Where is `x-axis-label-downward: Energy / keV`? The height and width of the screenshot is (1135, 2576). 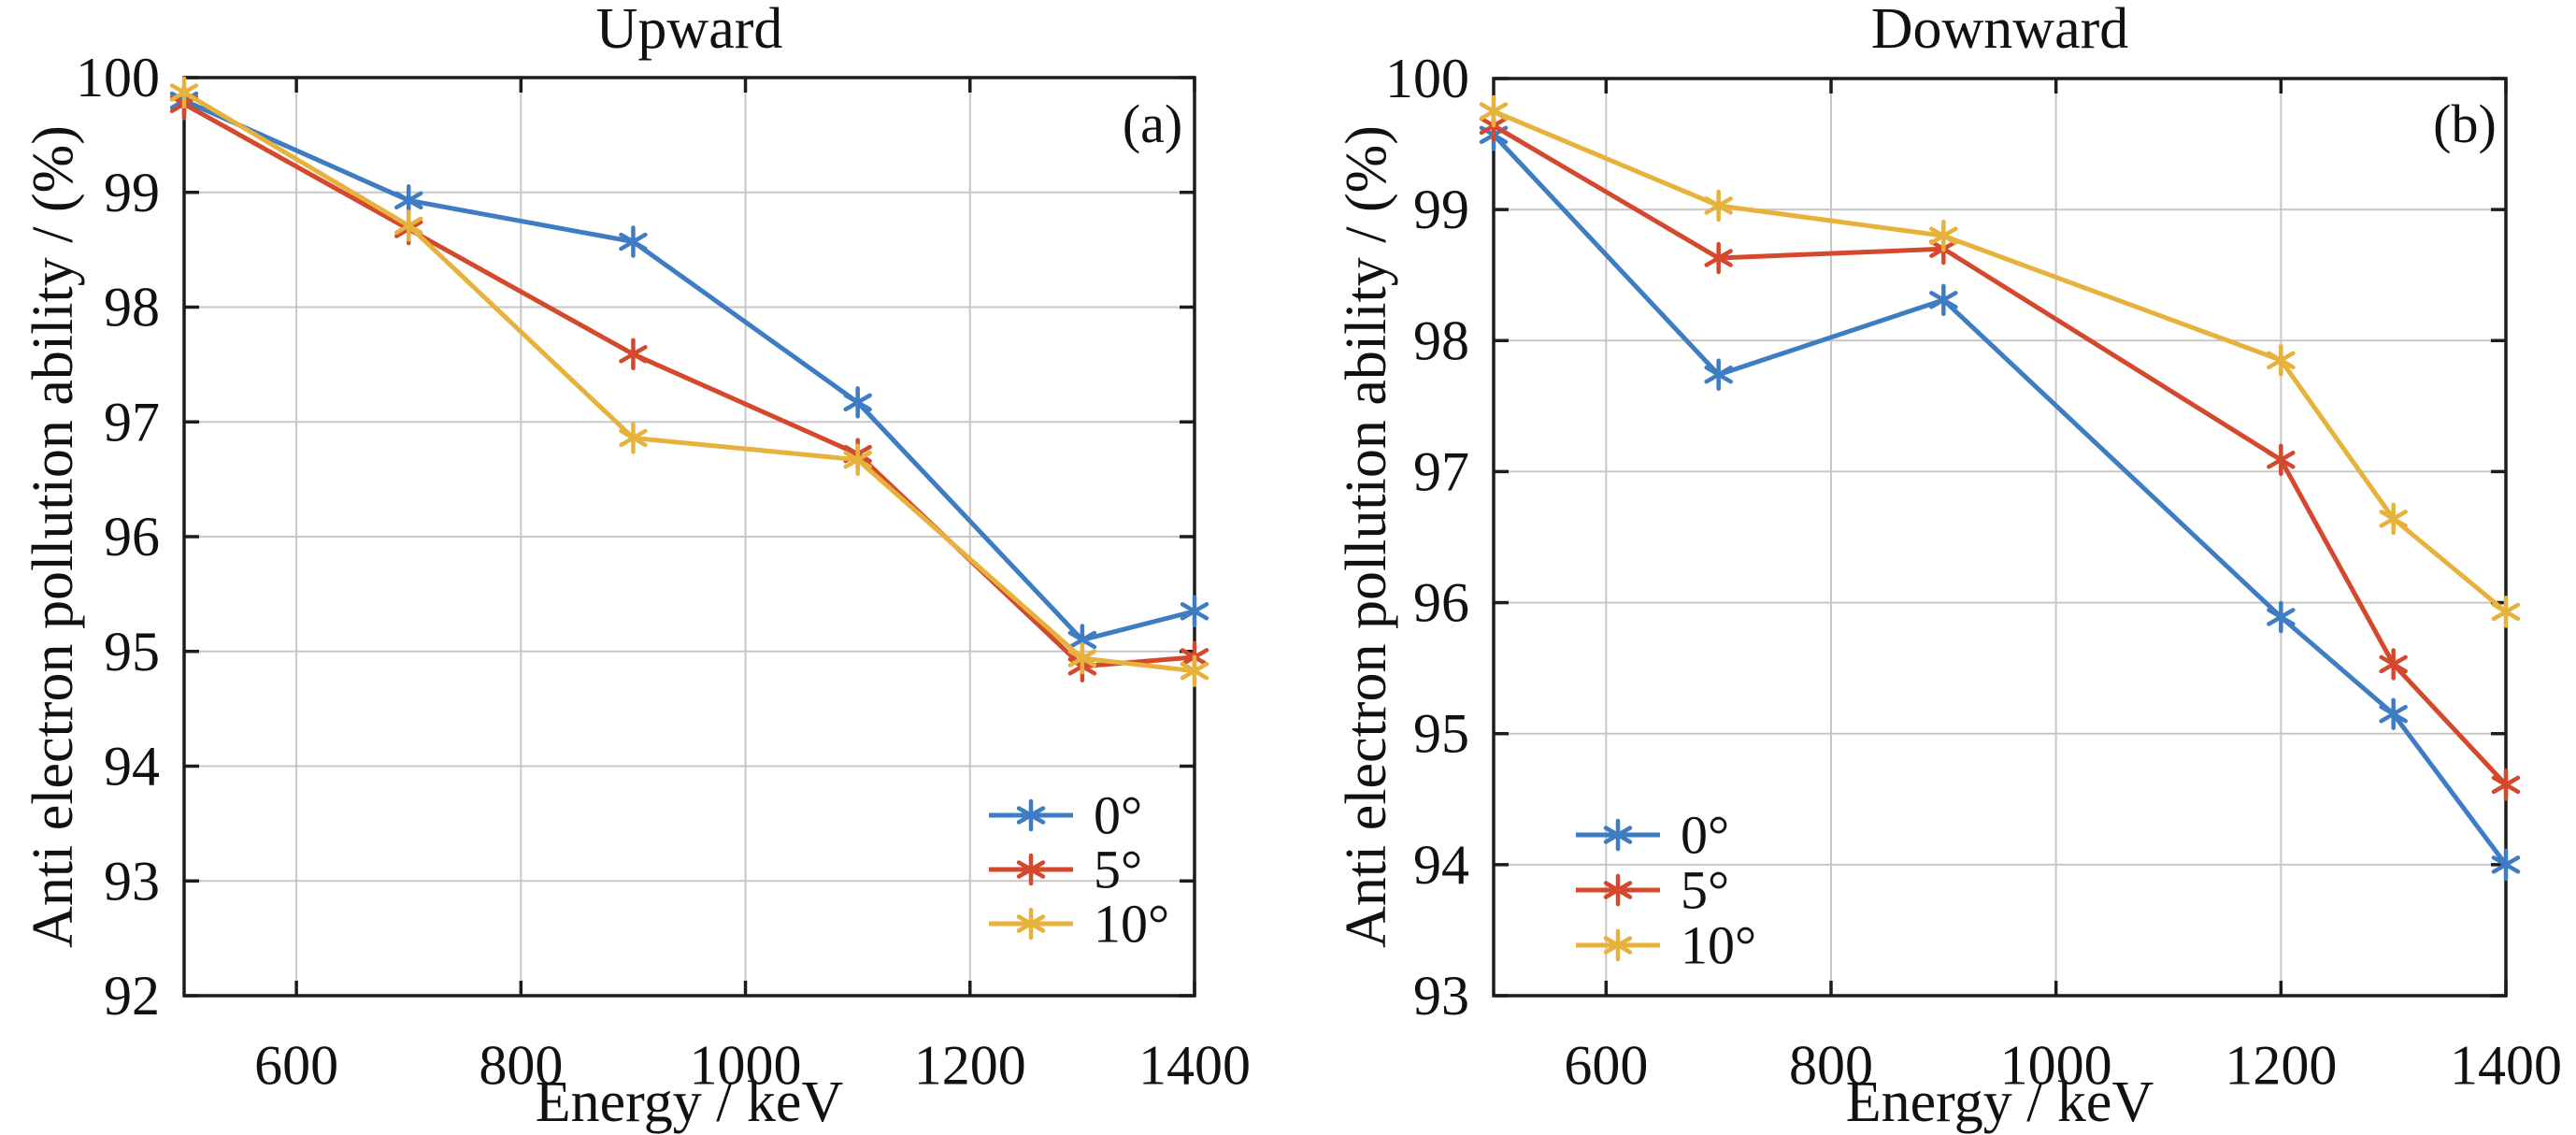 x-axis-label-downward: Energy / keV is located at coordinates (1999, 1102).